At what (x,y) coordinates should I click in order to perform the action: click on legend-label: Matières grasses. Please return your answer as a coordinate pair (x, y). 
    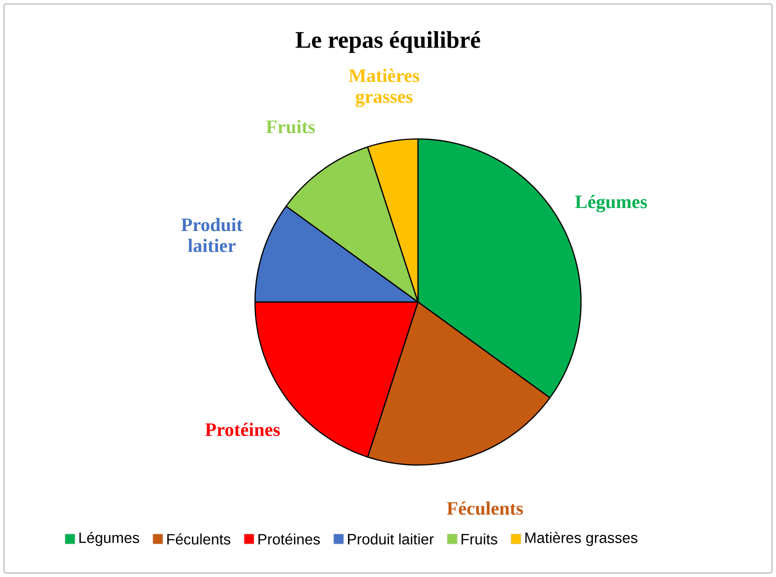
    Looking at the image, I should click on (581, 539).